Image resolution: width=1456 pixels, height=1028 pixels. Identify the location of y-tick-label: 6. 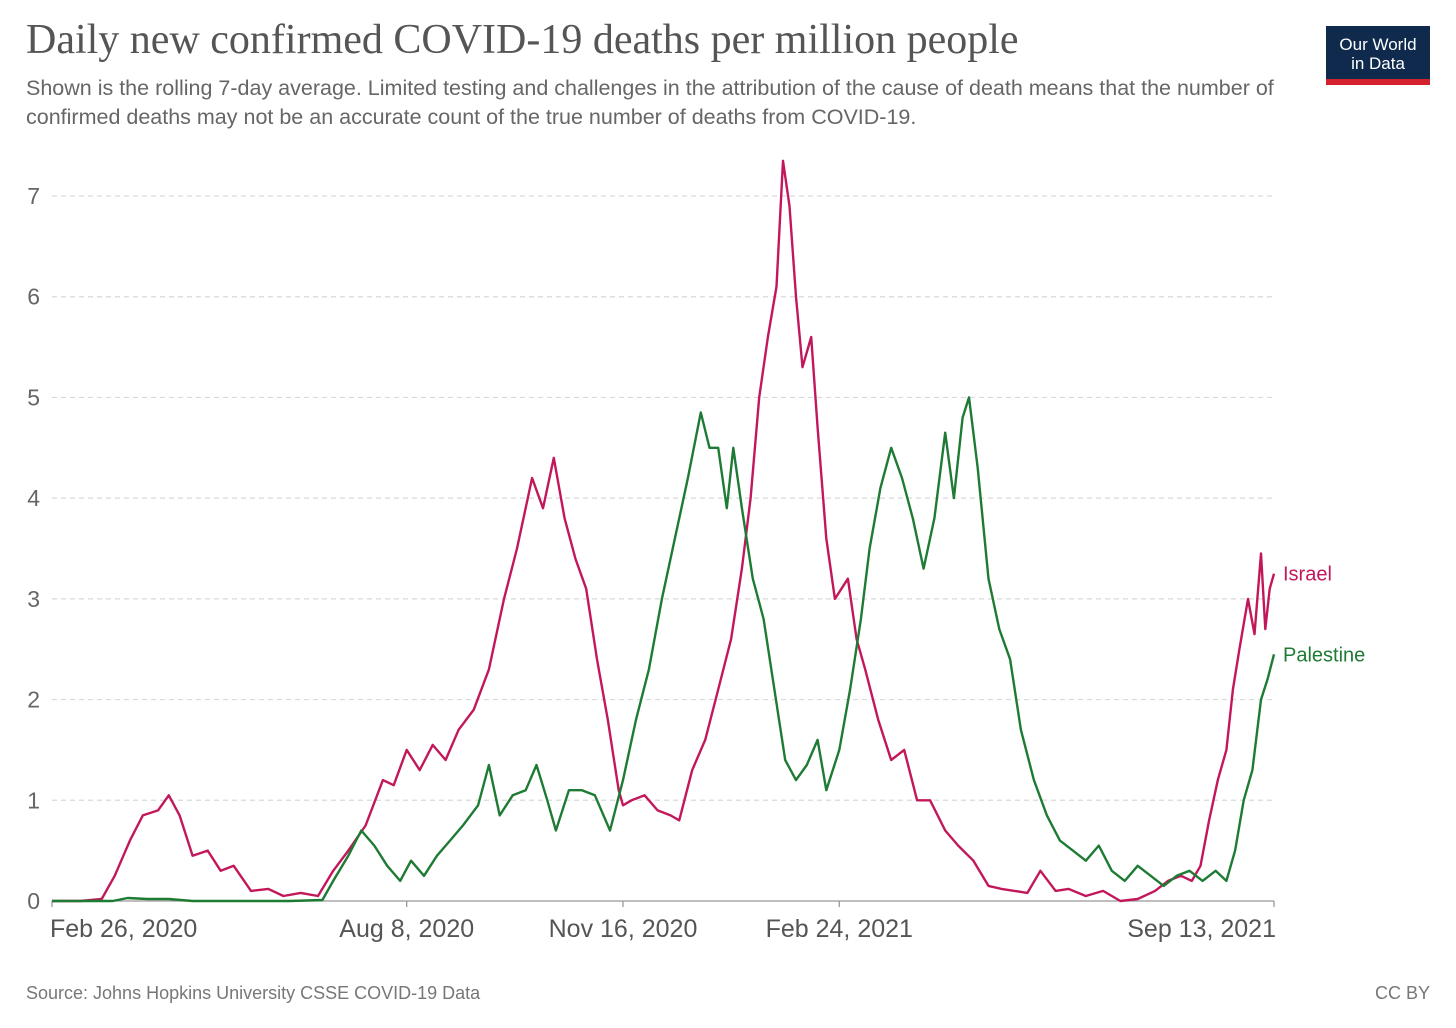
(33, 297).